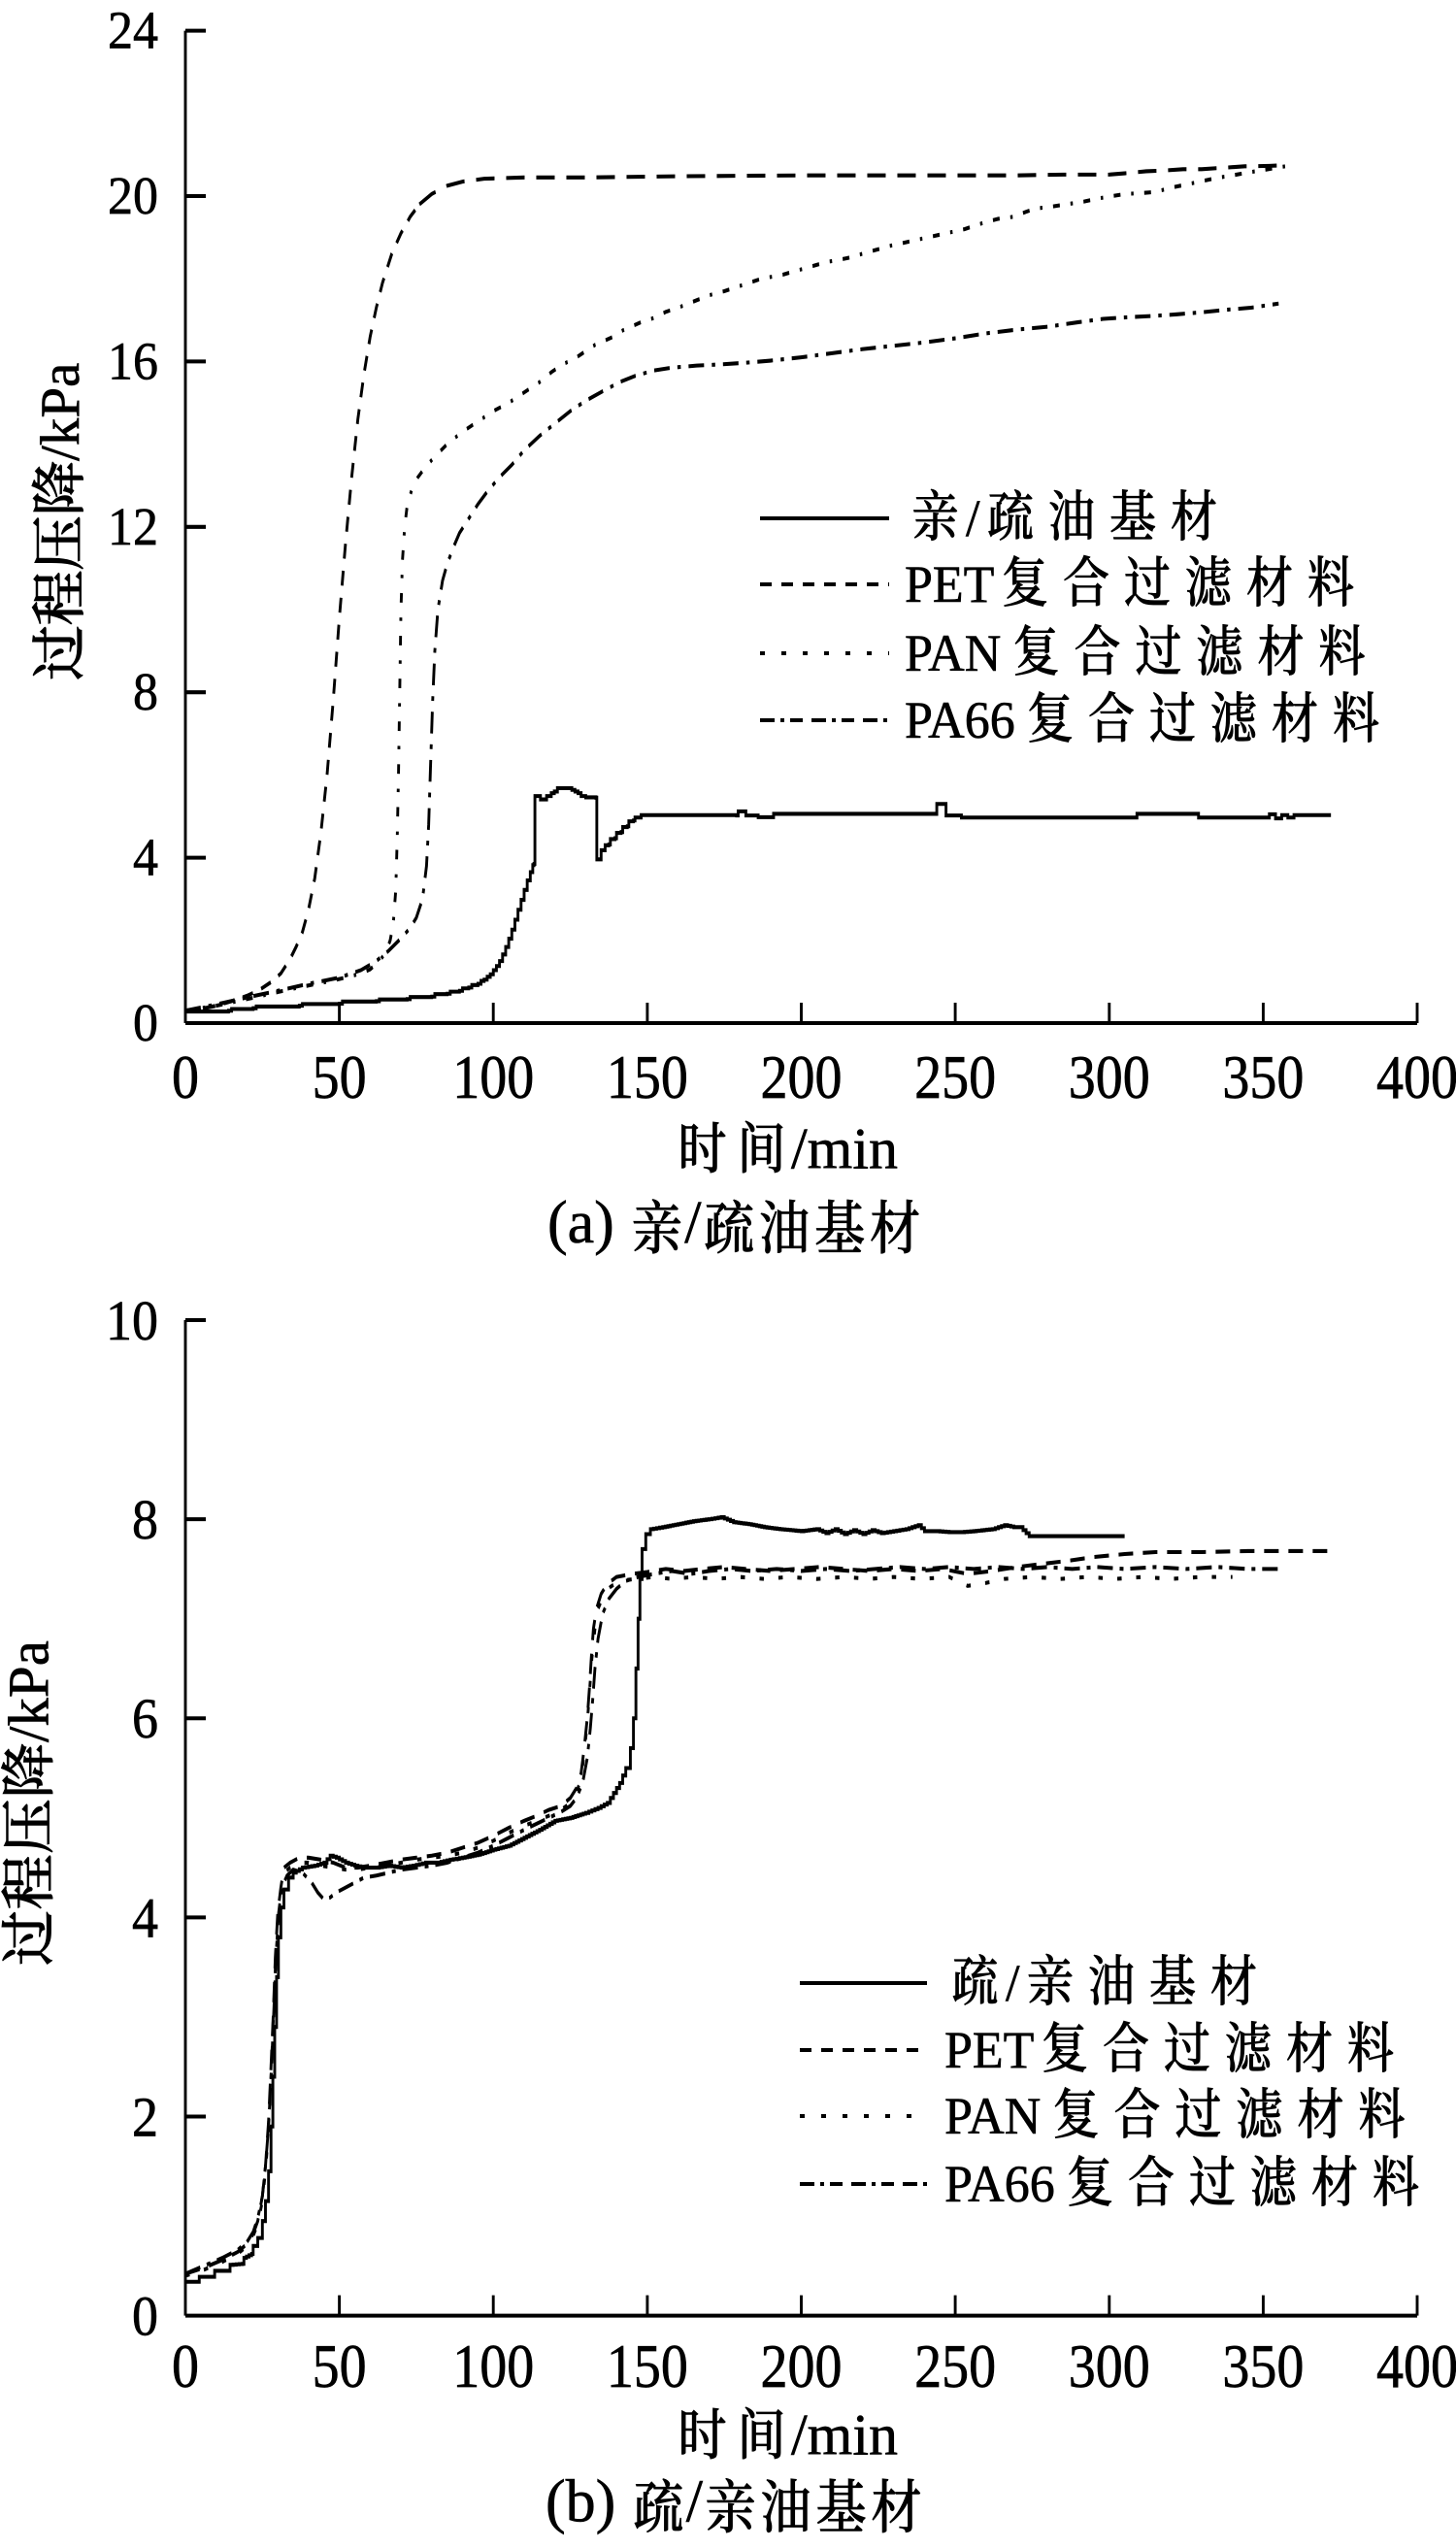 This screenshot has width=1456, height=2548. What do you see at coordinates (588, 2502) in the screenshot?
I see `svg-text: (b)` at bounding box center [588, 2502].